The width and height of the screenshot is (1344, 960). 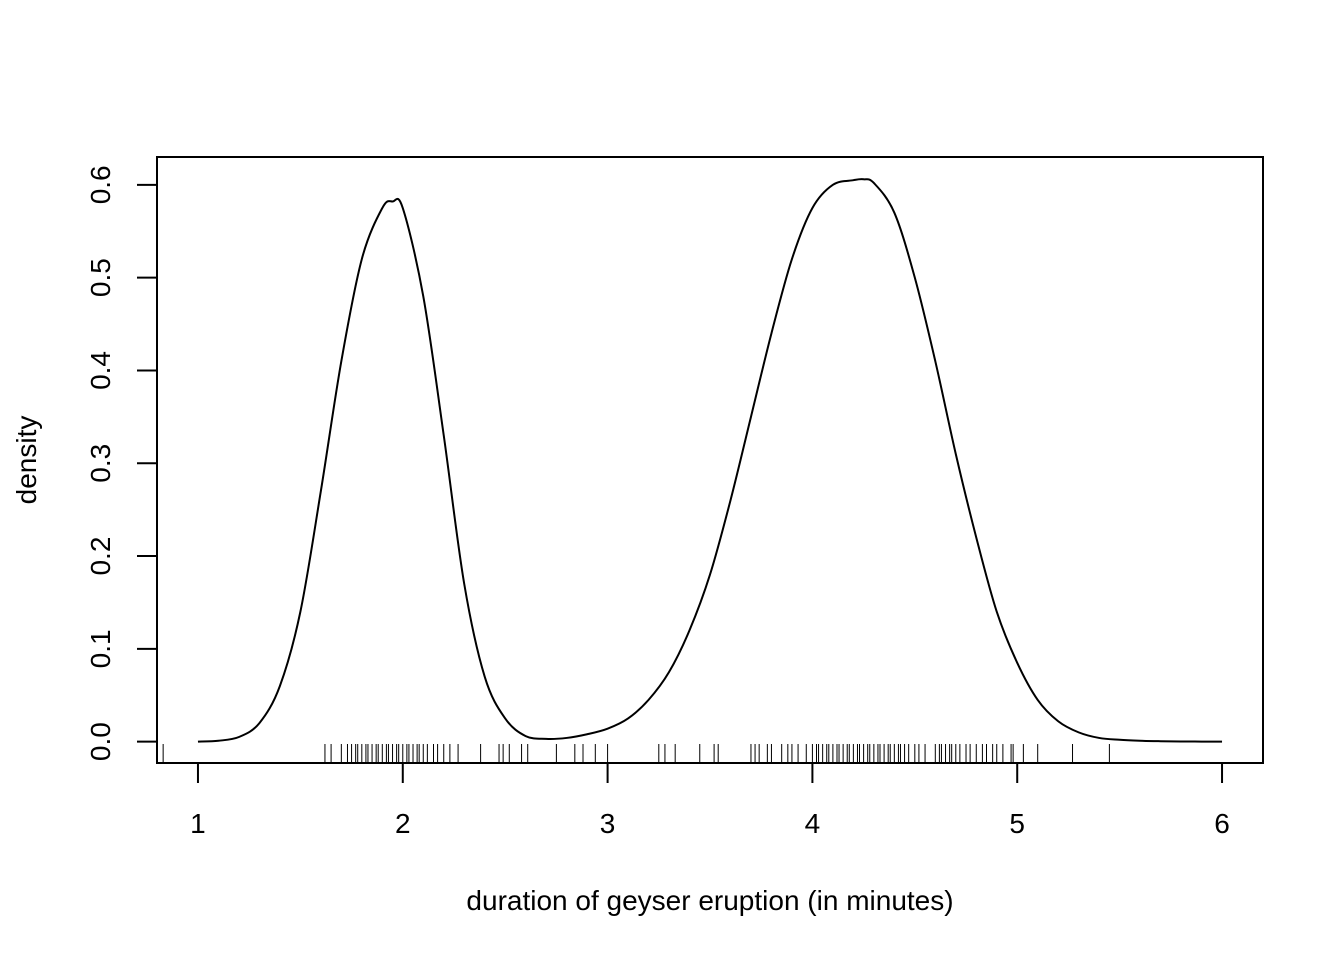 What do you see at coordinates (608, 823) in the screenshot?
I see `x-tick-label: 3` at bounding box center [608, 823].